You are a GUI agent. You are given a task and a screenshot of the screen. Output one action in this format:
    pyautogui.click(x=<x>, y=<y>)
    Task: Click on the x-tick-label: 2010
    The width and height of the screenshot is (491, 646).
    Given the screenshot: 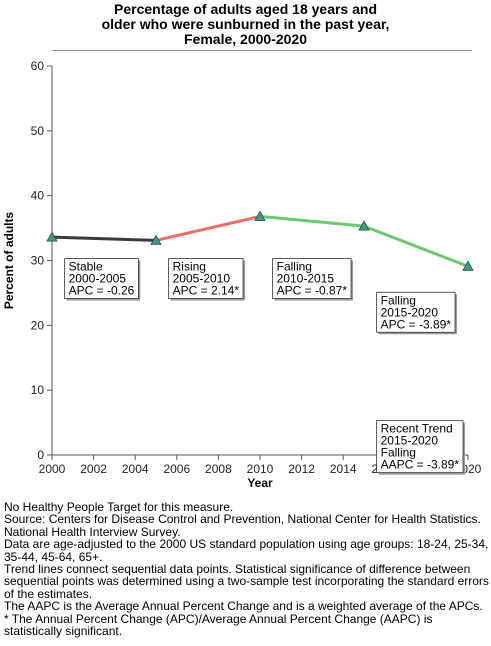 What is the action you would take?
    pyautogui.click(x=260, y=469)
    